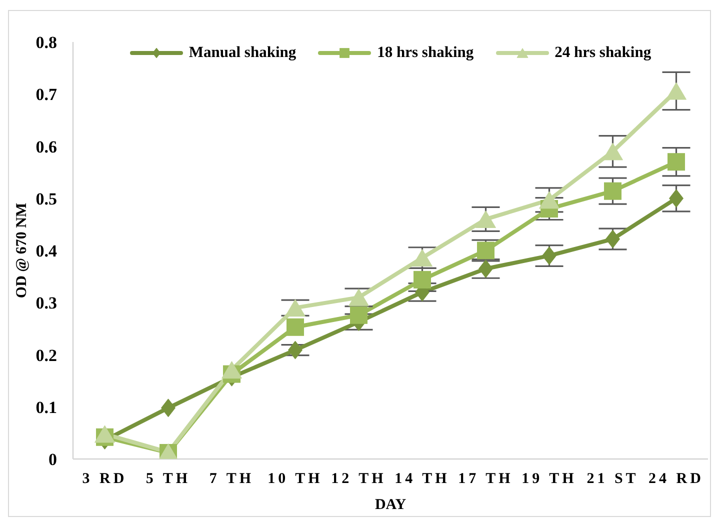  I want to click on legend-label: 18 hrs shaking, so click(425, 53).